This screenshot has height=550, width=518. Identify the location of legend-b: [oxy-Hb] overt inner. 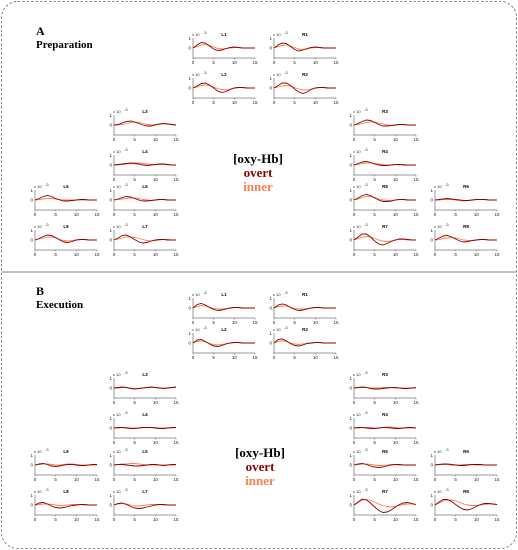
(260, 466).